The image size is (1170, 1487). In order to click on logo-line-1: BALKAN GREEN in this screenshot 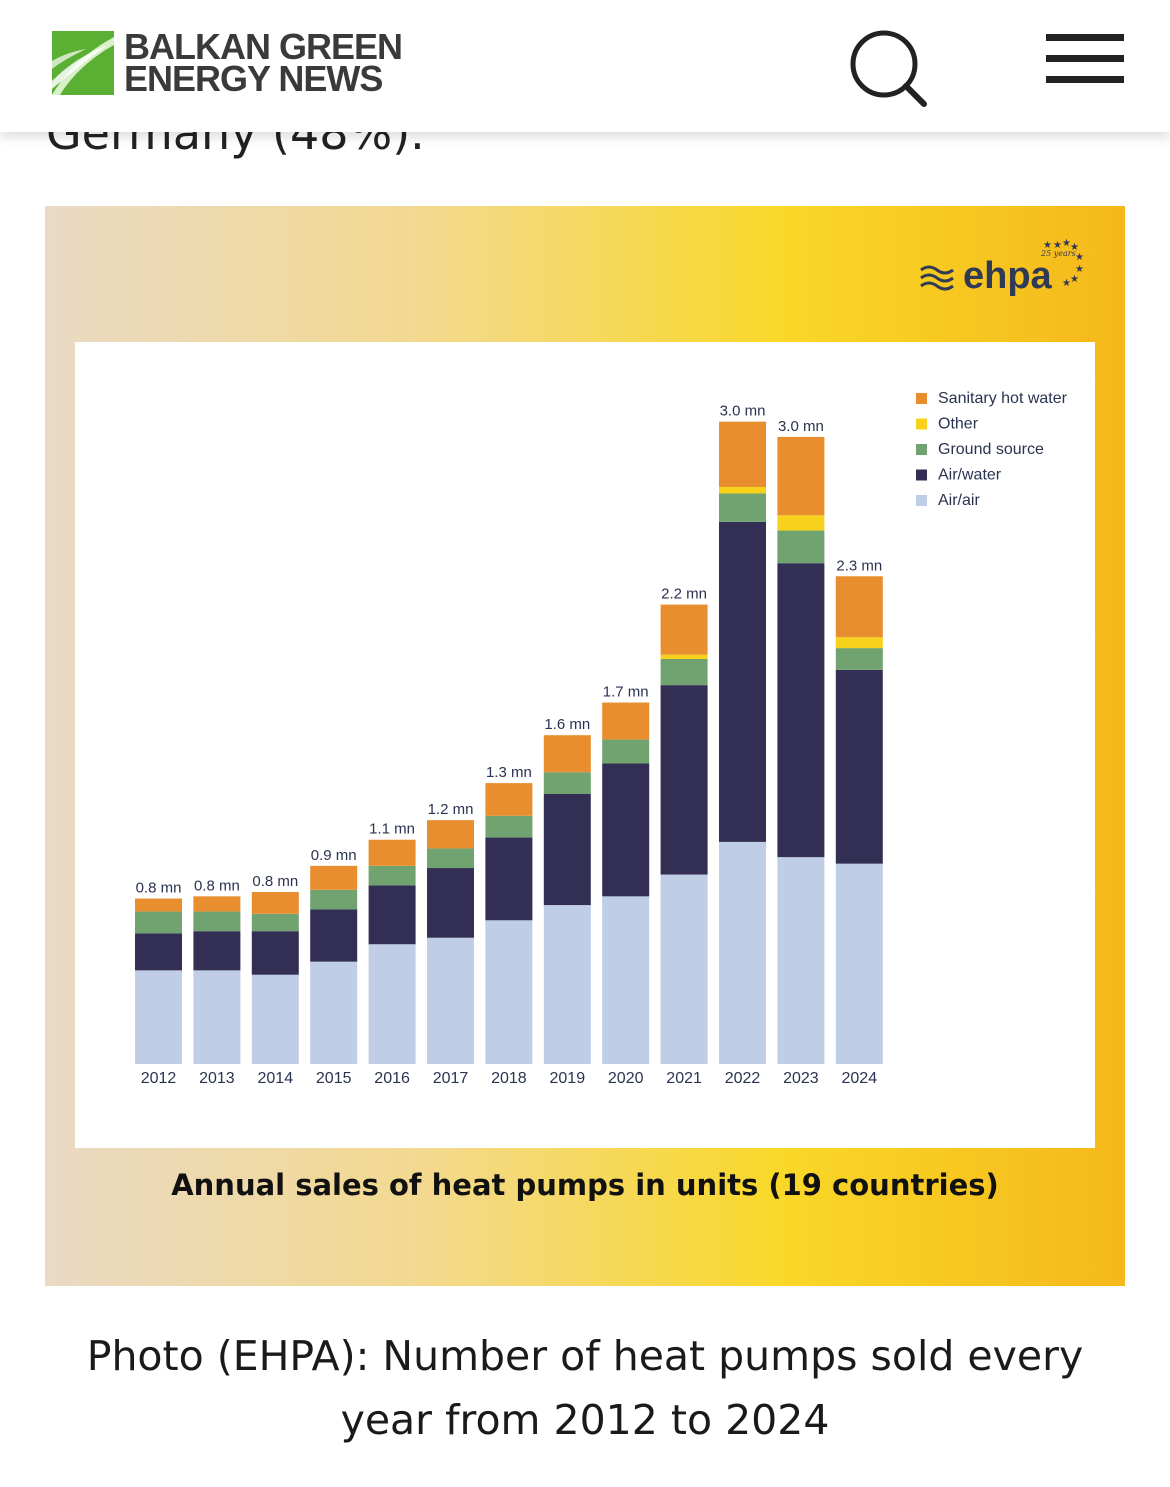, I will do `click(263, 46)`.